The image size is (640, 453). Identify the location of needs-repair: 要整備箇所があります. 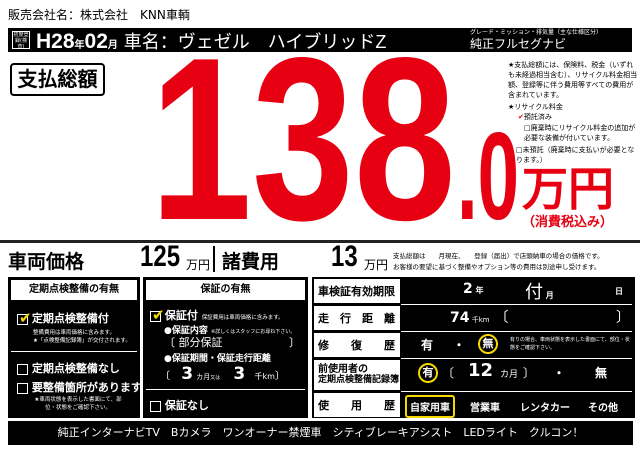
(86, 387).